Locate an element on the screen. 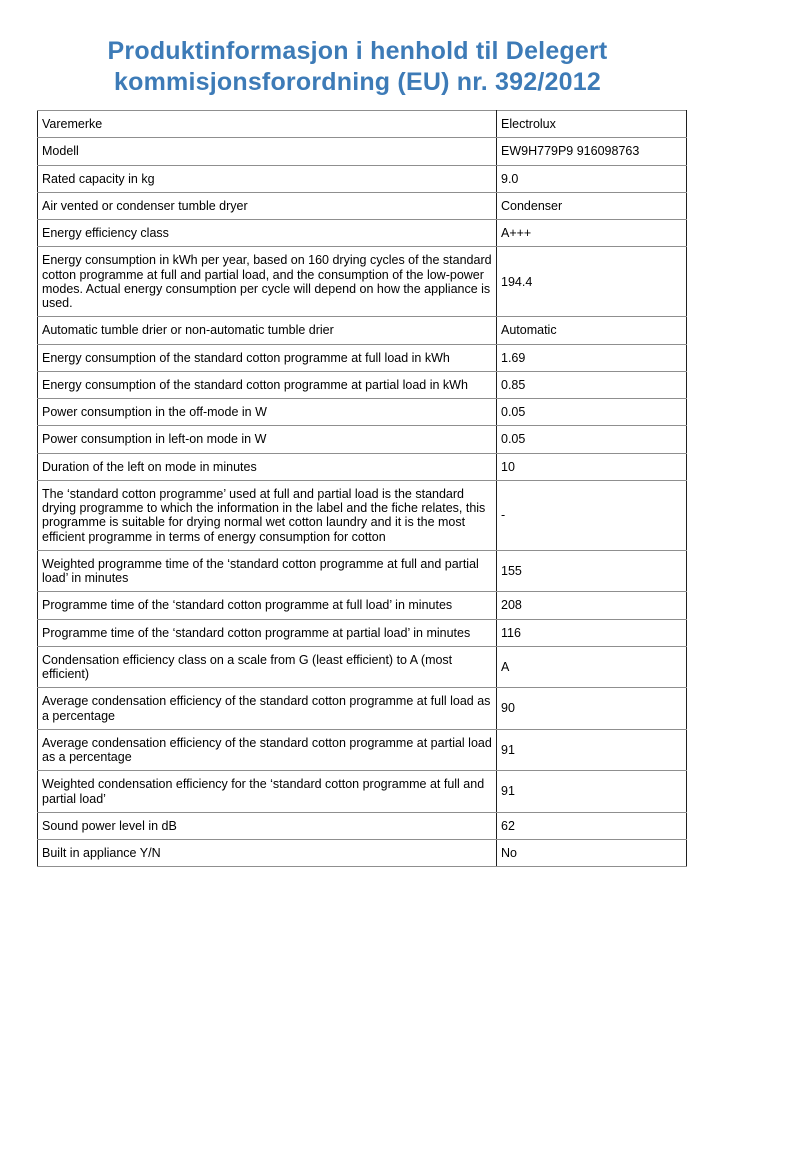 The width and height of the screenshot is (802, 1170). spec-value-cell: 155 is located at coordinates (591, 571).